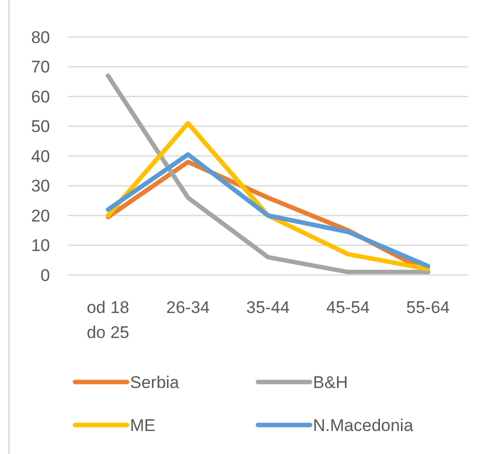 Image resolution: width=490 pixels, height=454 pixels. Describe the element at coordinates (40, 156) in the screenshot. I see `y-tick-label: 40` at that location.